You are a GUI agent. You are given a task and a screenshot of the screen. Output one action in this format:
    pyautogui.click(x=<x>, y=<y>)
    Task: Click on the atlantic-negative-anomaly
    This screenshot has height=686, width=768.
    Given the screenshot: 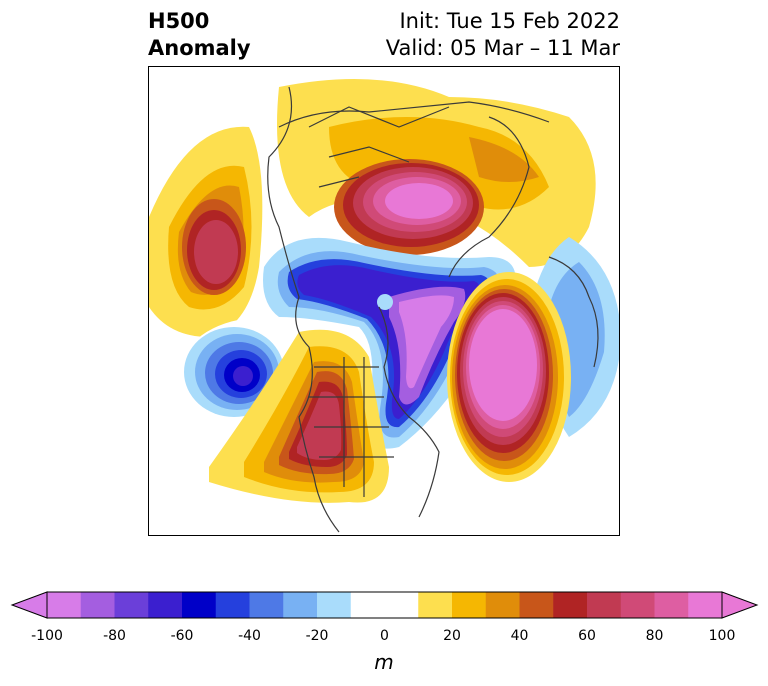 What is the action you would take?
    pyautogui.click(x=533, y=359)
    